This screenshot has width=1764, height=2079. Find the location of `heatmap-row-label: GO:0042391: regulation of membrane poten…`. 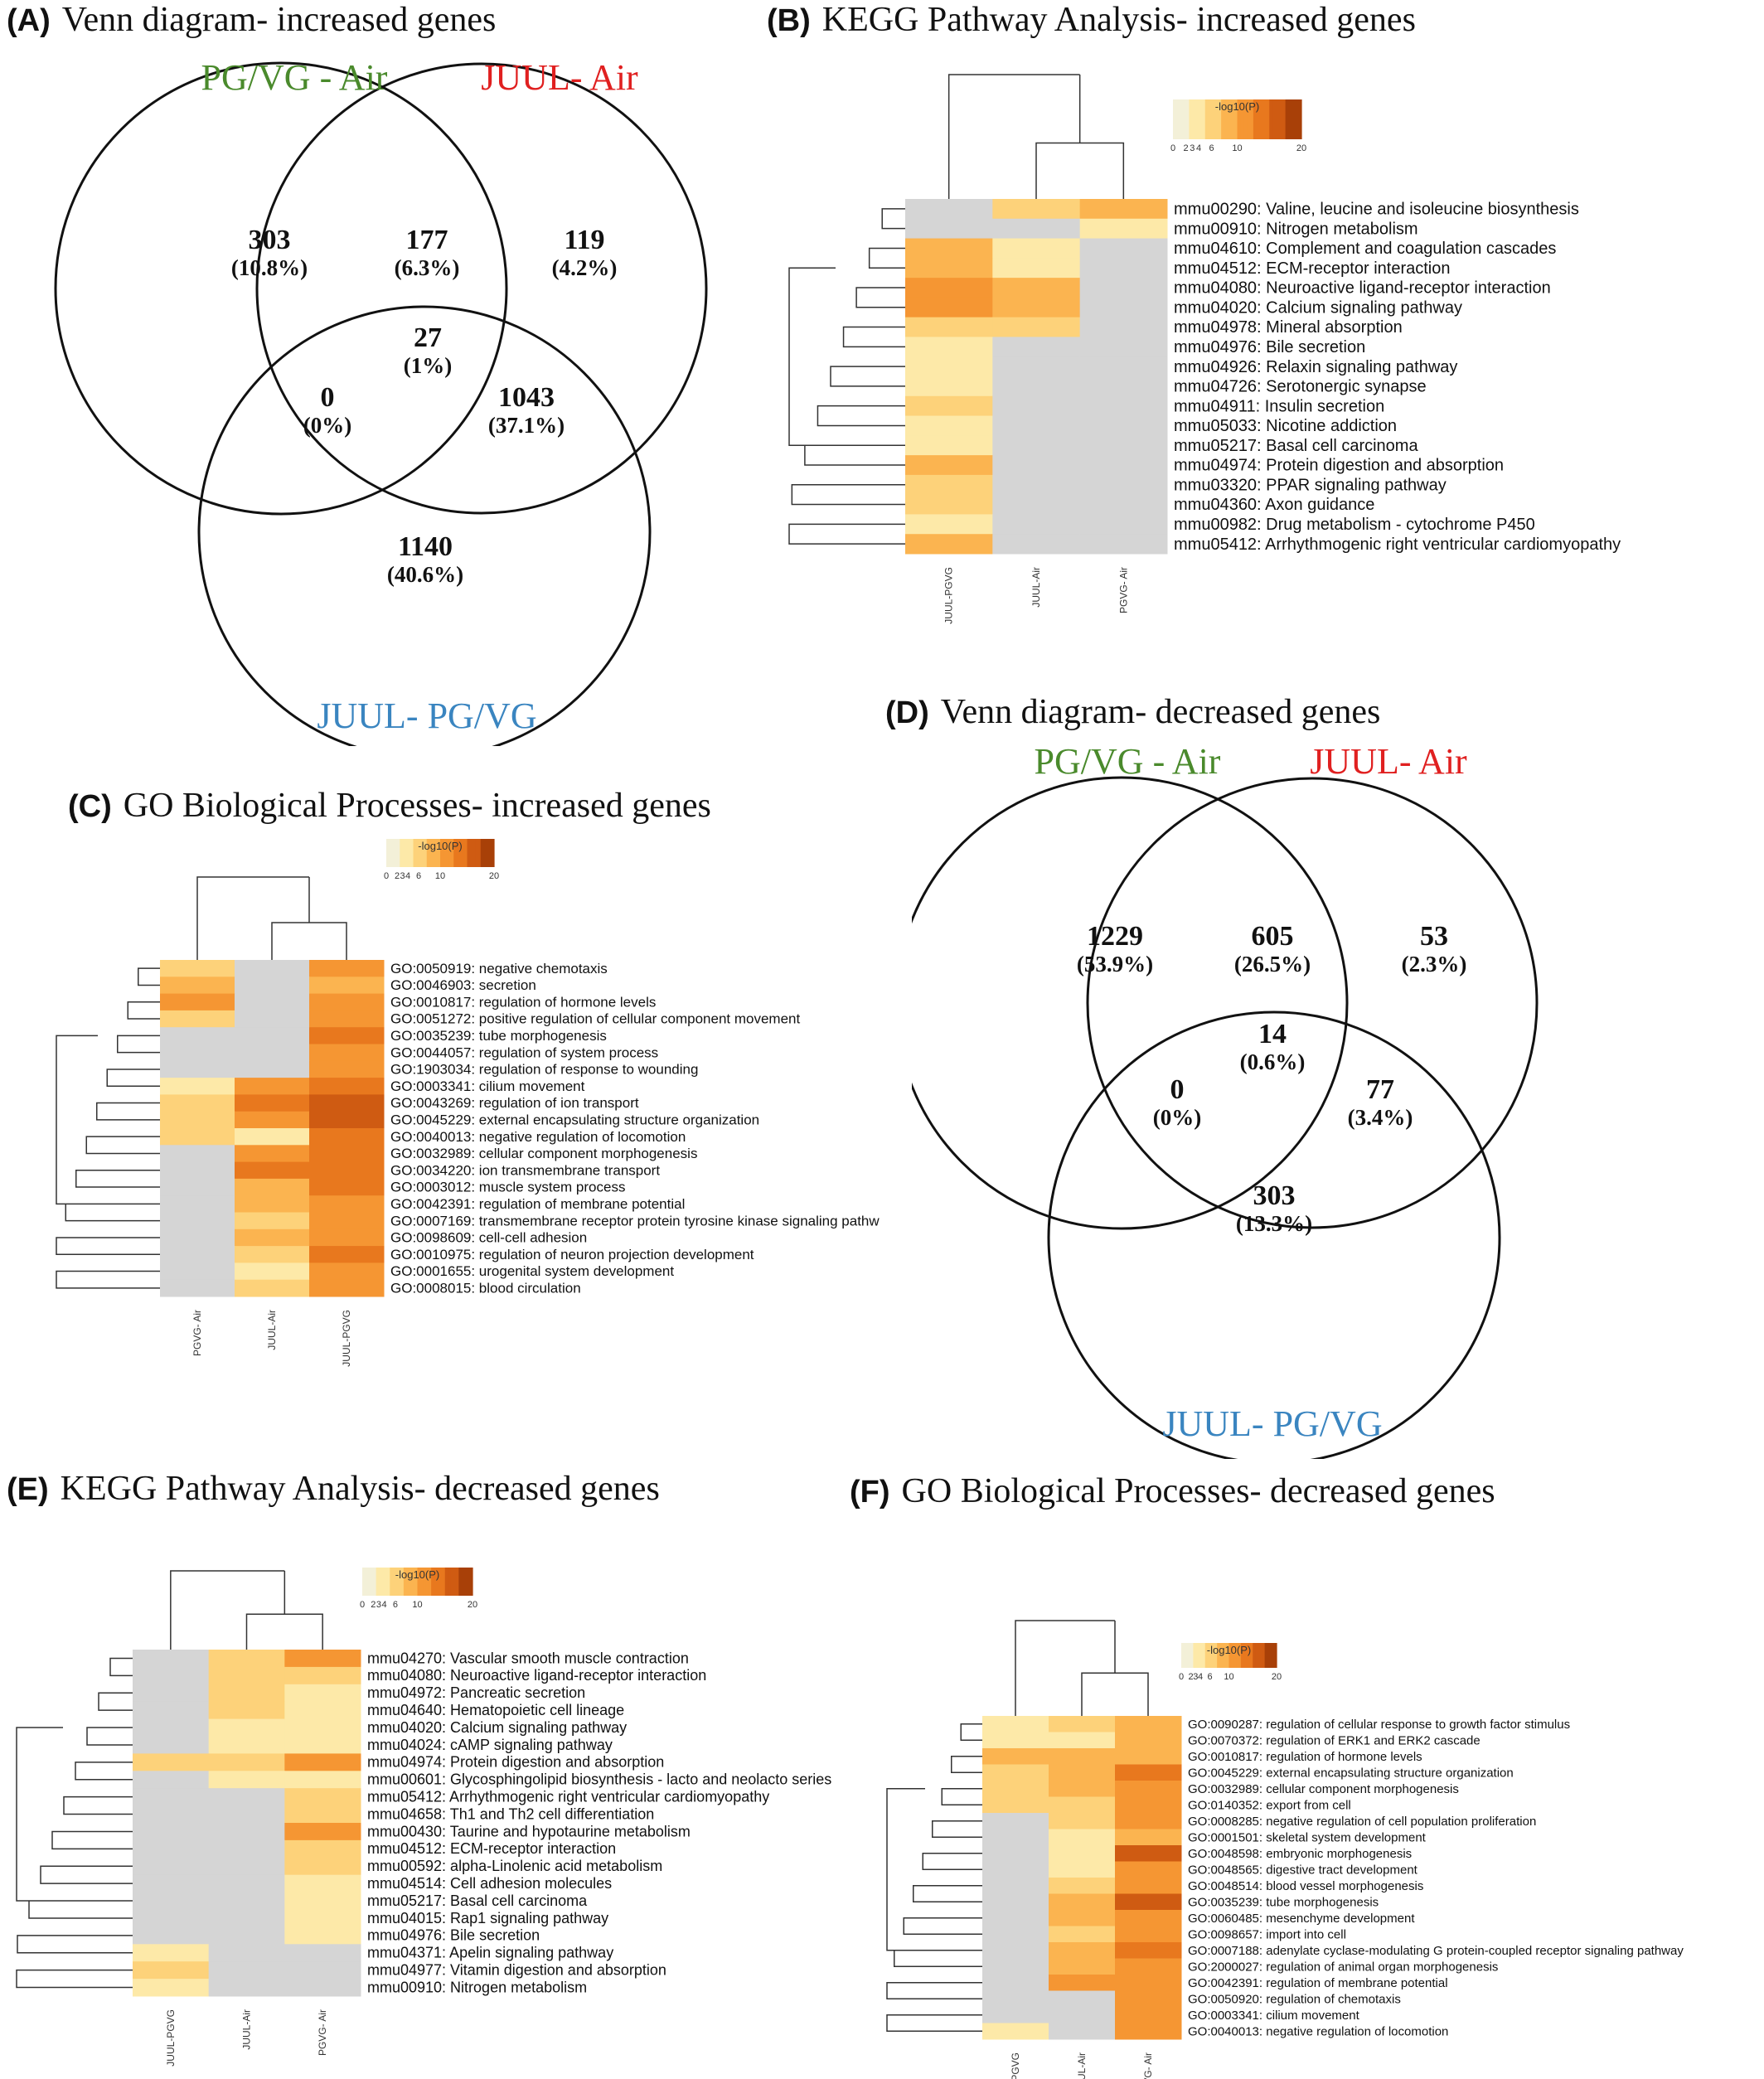

heatmap-row-label: GO:0042391: regulation of membrane poten… is located at coordinates (1318, 1983).